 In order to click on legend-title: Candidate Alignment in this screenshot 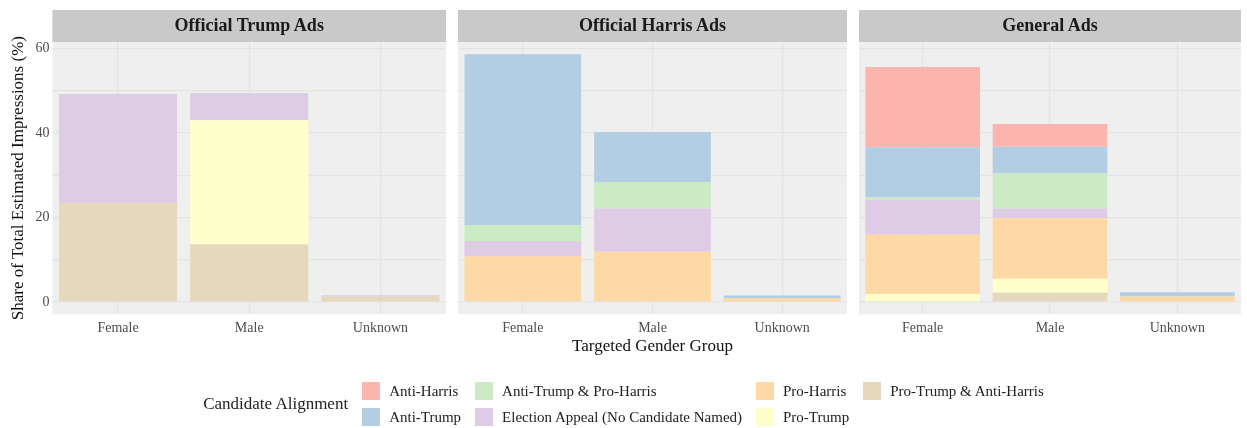, I will do `click(276, 404)`.